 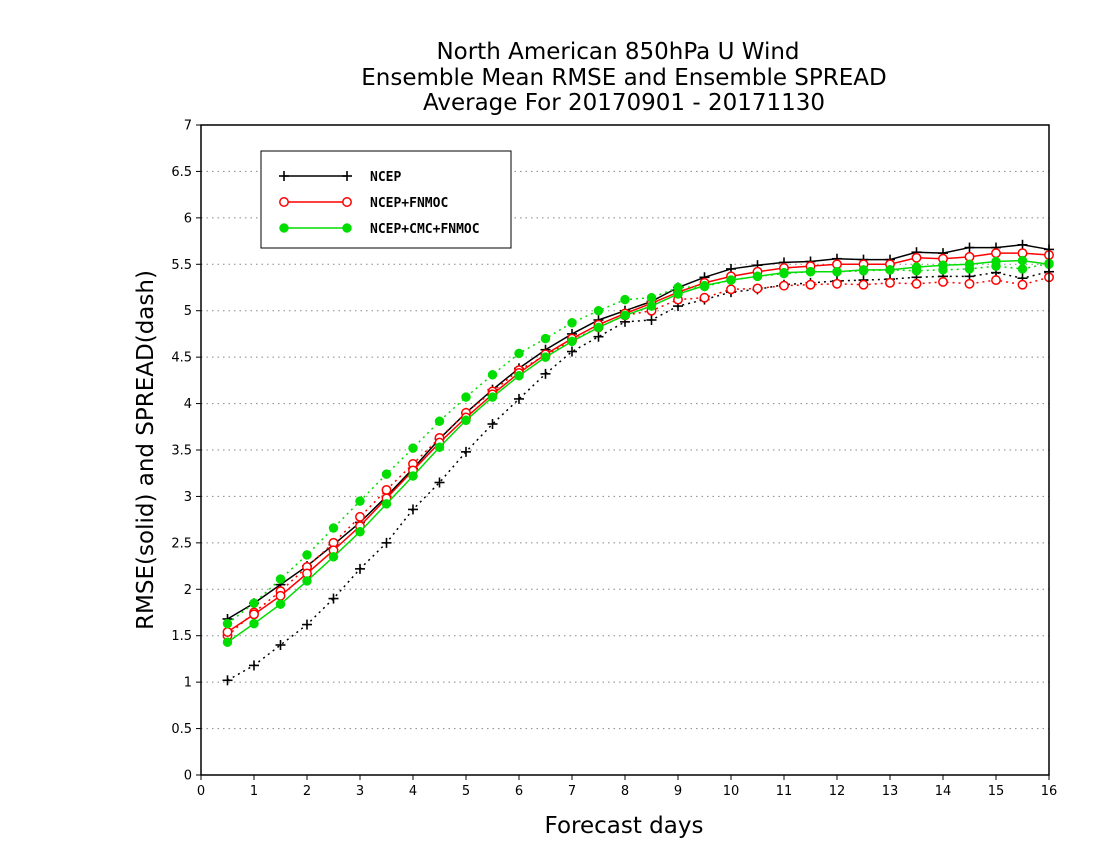 What do you see at coordinates (624, 103) in the screenshot?
I see `title-line-3: Average For 20170901 - 20171130` at bounding box center [624, 103].